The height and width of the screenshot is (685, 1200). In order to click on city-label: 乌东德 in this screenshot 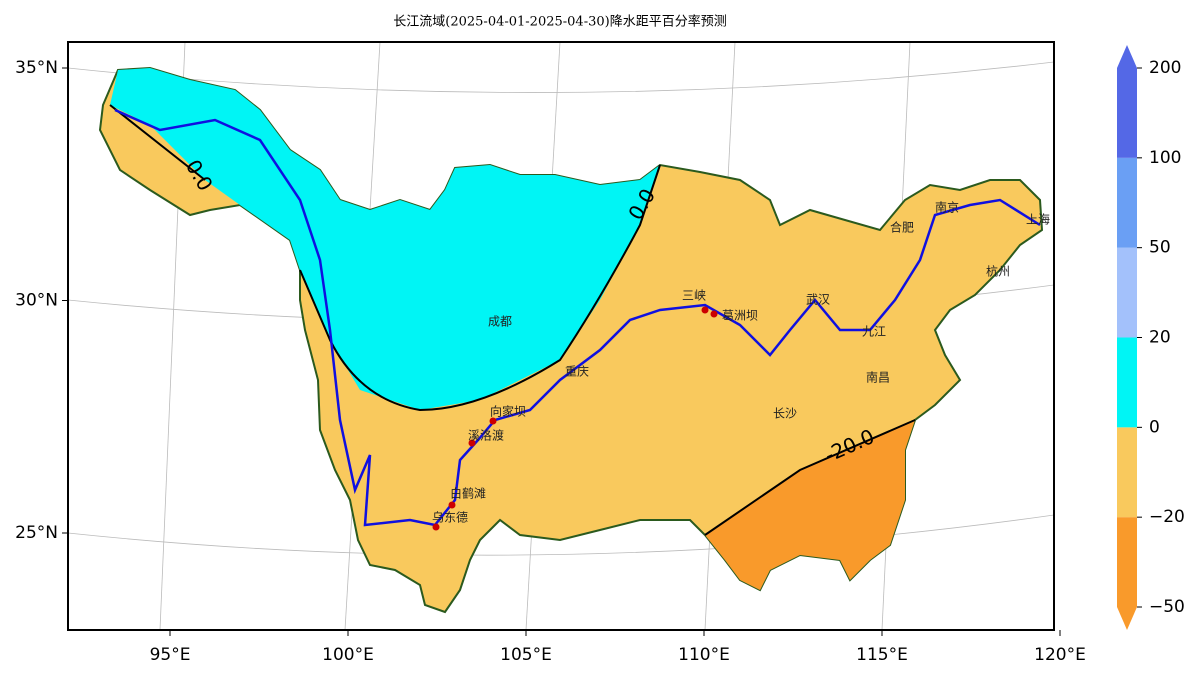, I will do `click(450, 517)`.